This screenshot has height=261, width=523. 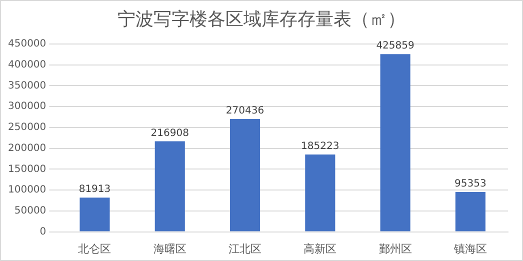 I want to click on y-tick-label: 50000, so click(x=30, y=211).